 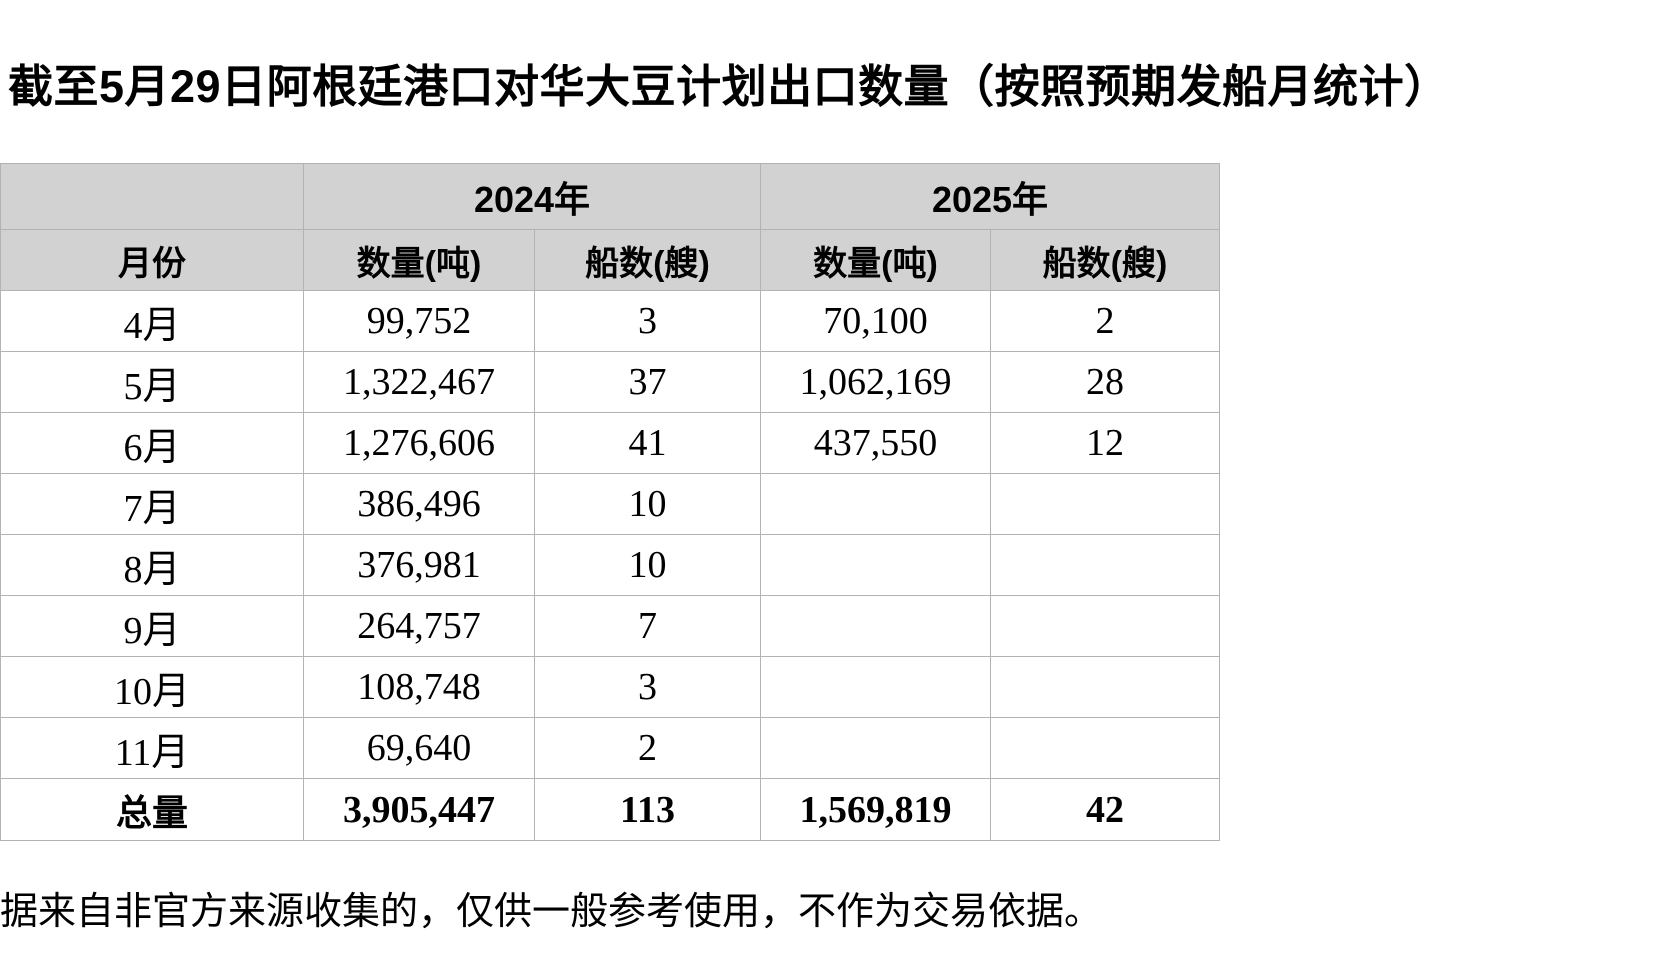 I want to click on qty-2024-cell: 99,752, so click(x=419, y=321).